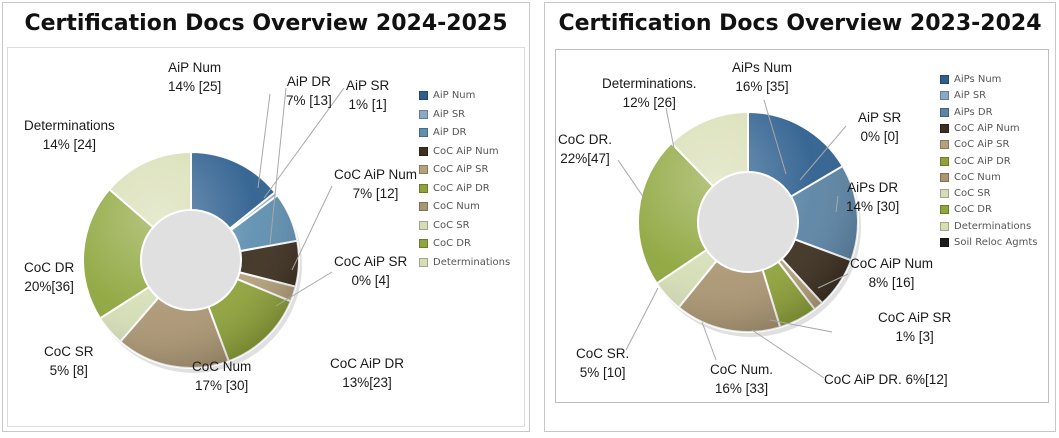  Describe the element at coordinates (602, 372) in the screenshot. I see `data-label-value: 5% [10]` at that location.